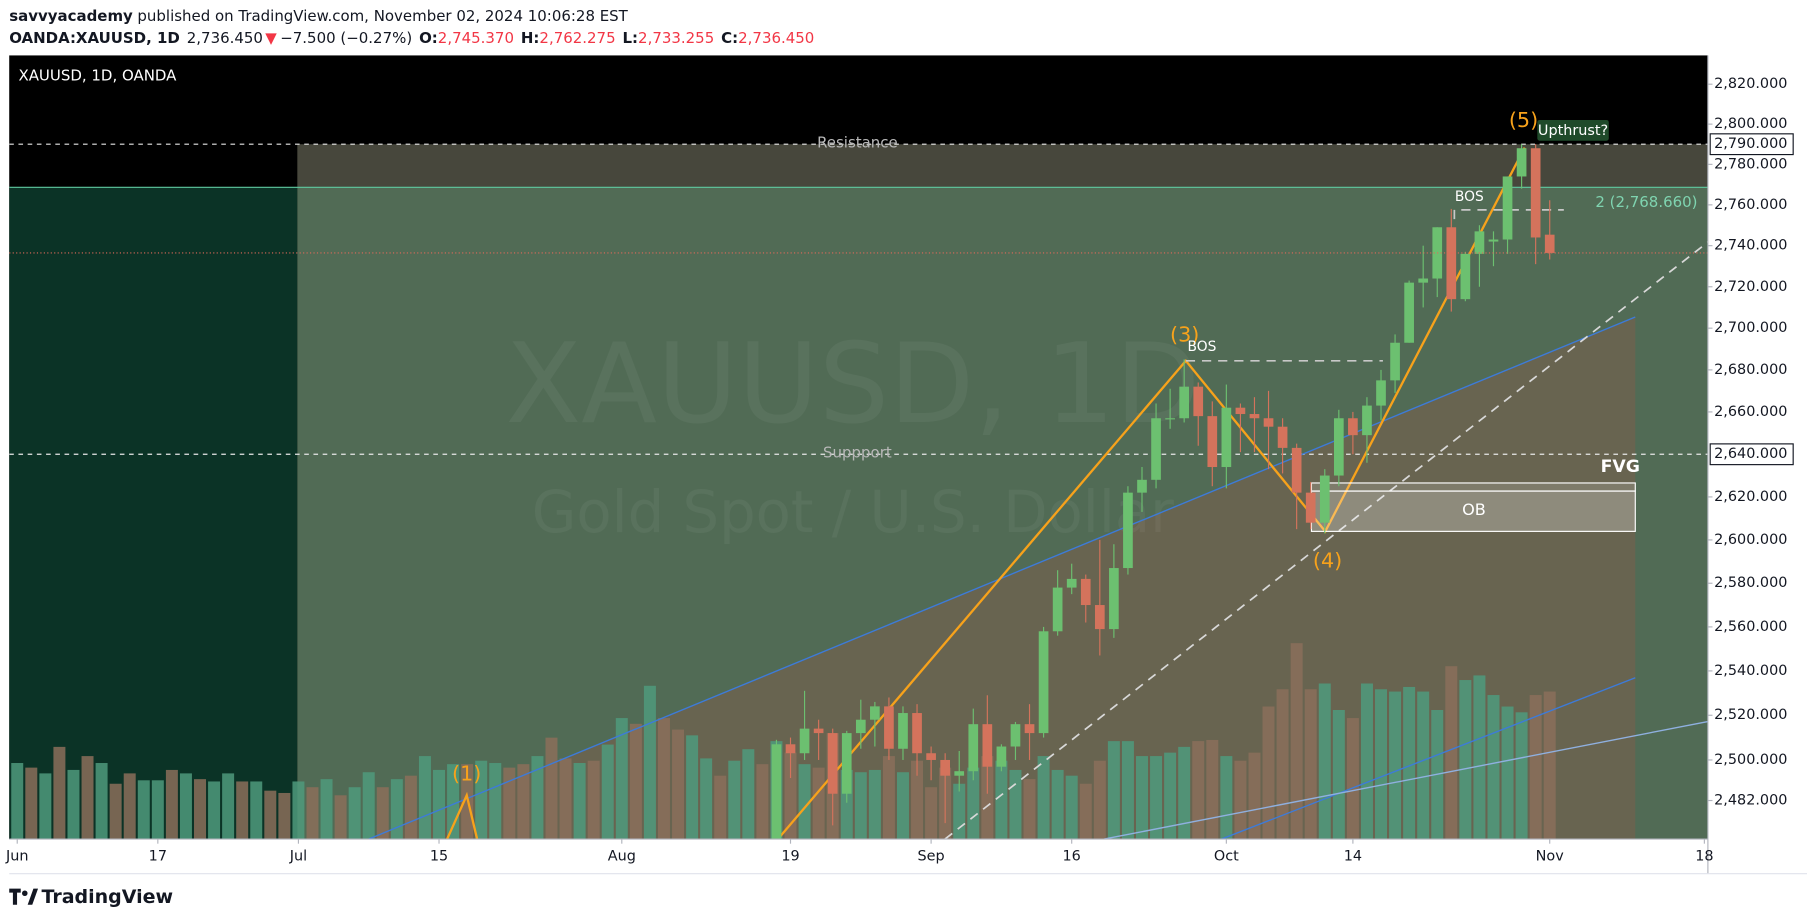  Describe the element at coordinates (729, 38) in the screenshot. I see `ohlc-label: C:` at that location.